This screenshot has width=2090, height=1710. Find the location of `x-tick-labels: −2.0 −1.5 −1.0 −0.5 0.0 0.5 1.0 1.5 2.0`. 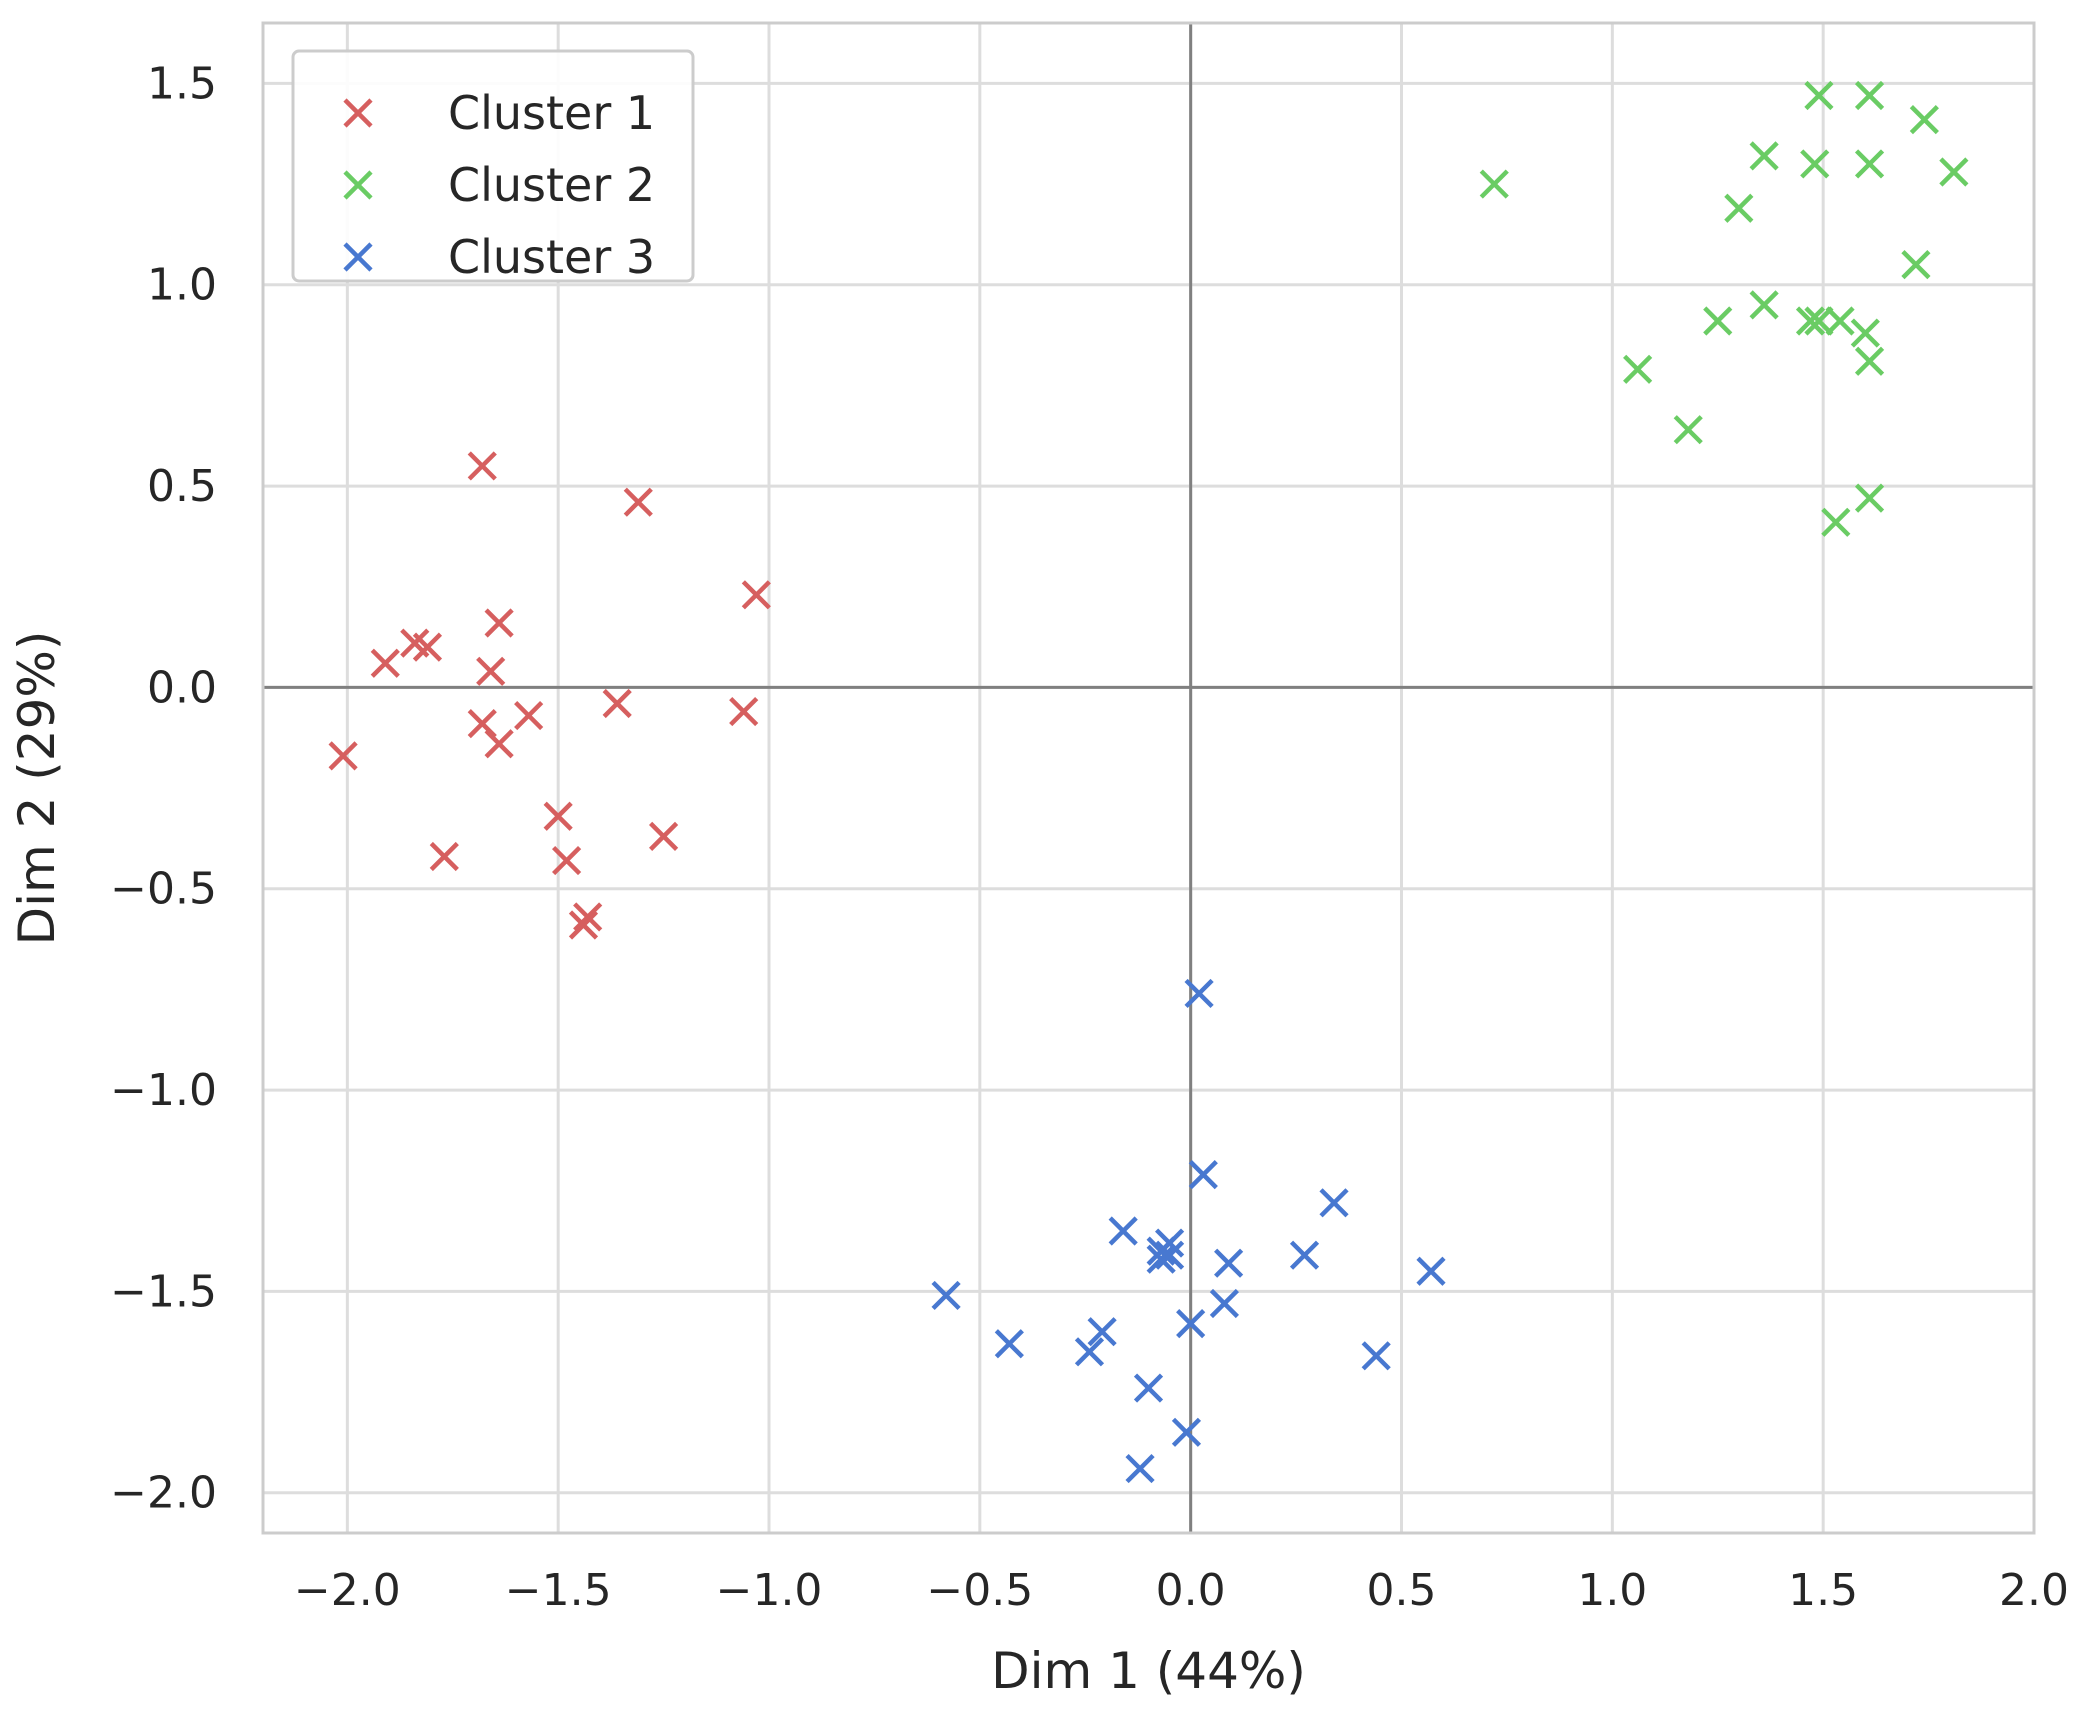

x-tick-labels: −2.0 −1.5 −1.0 −0.5 0.0 0.5 1.0 1.5 2.0 is located at coordinates (1181, 1590).